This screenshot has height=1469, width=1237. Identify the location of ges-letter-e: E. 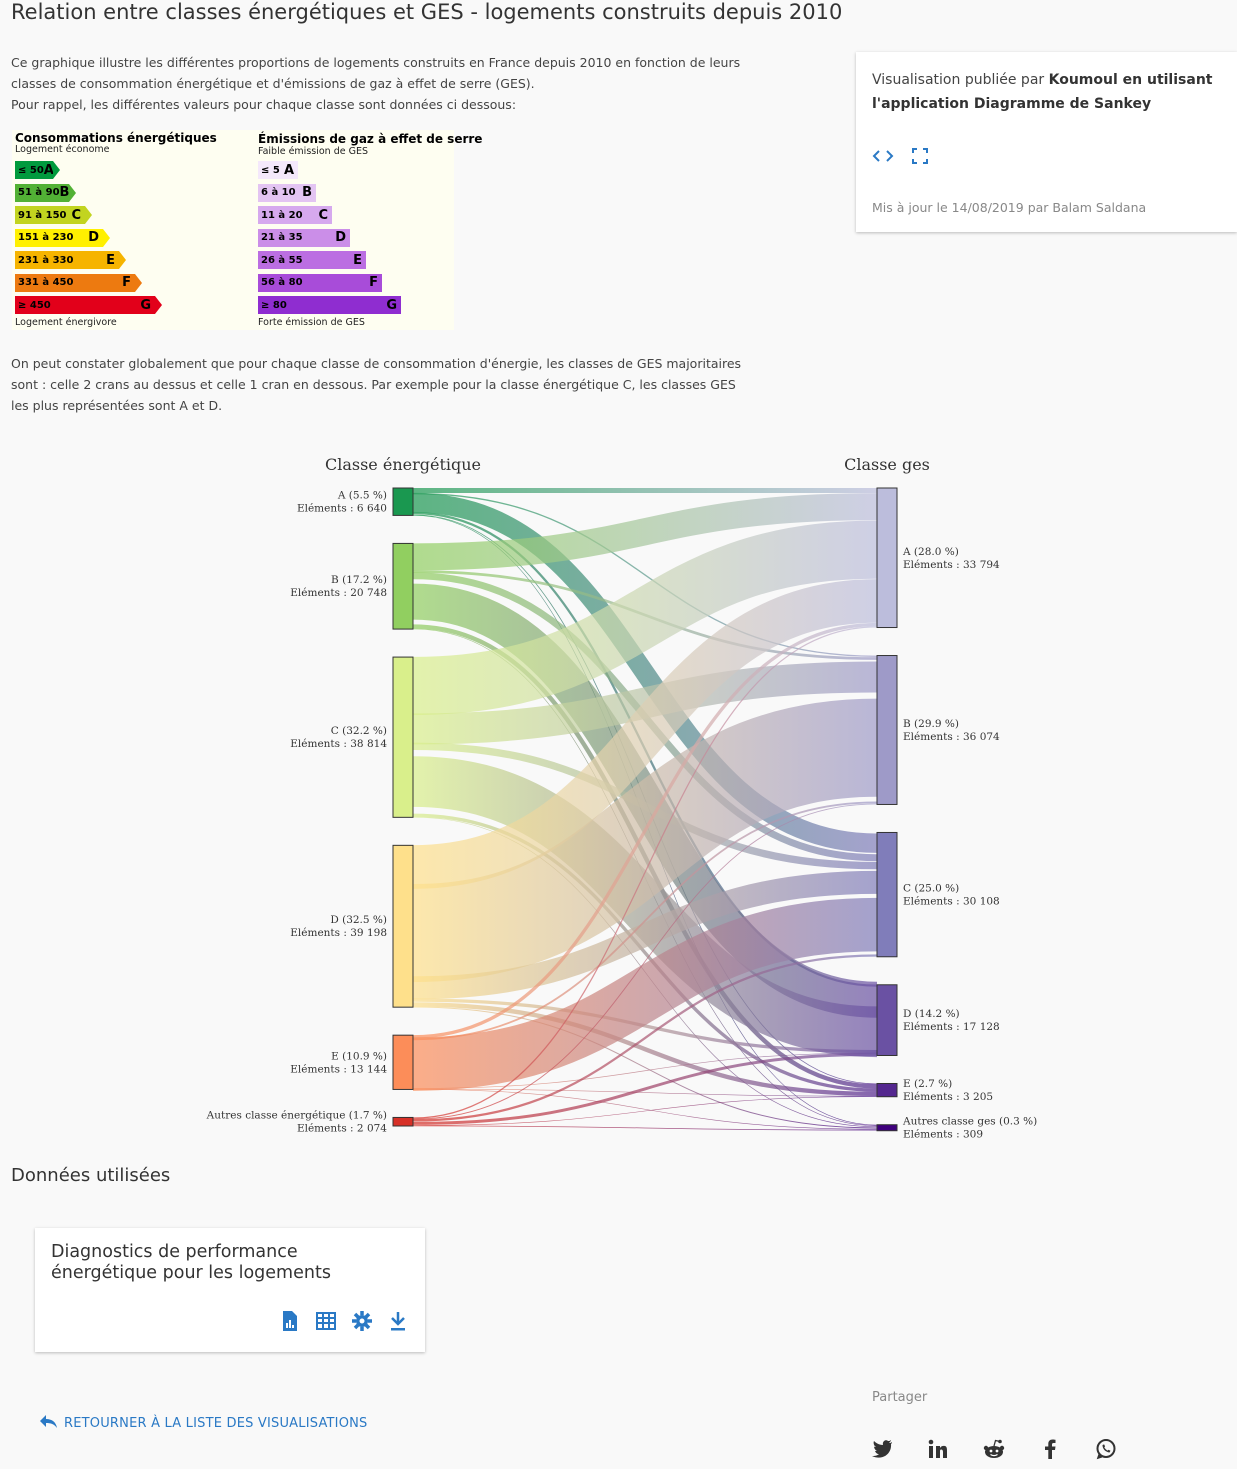
(357, 260).